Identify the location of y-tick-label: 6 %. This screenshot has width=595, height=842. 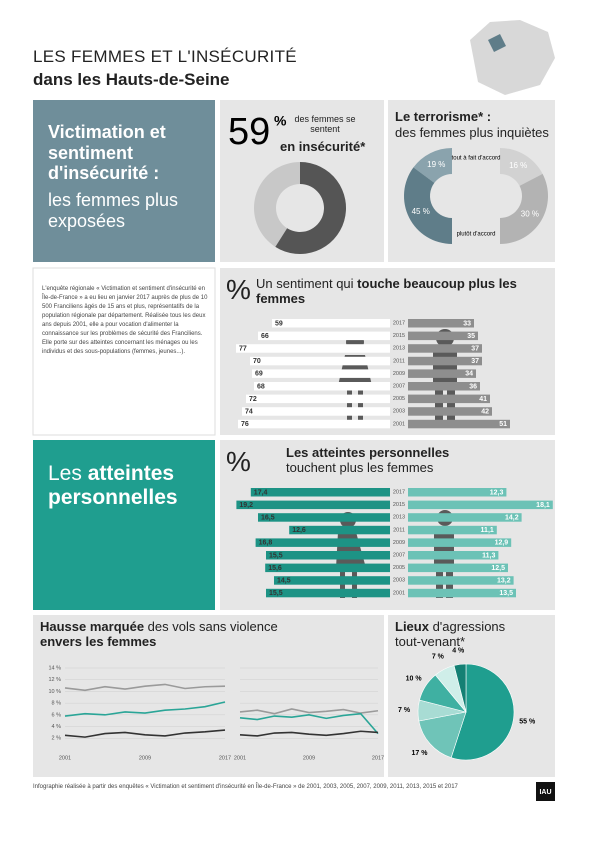
(57, 715).